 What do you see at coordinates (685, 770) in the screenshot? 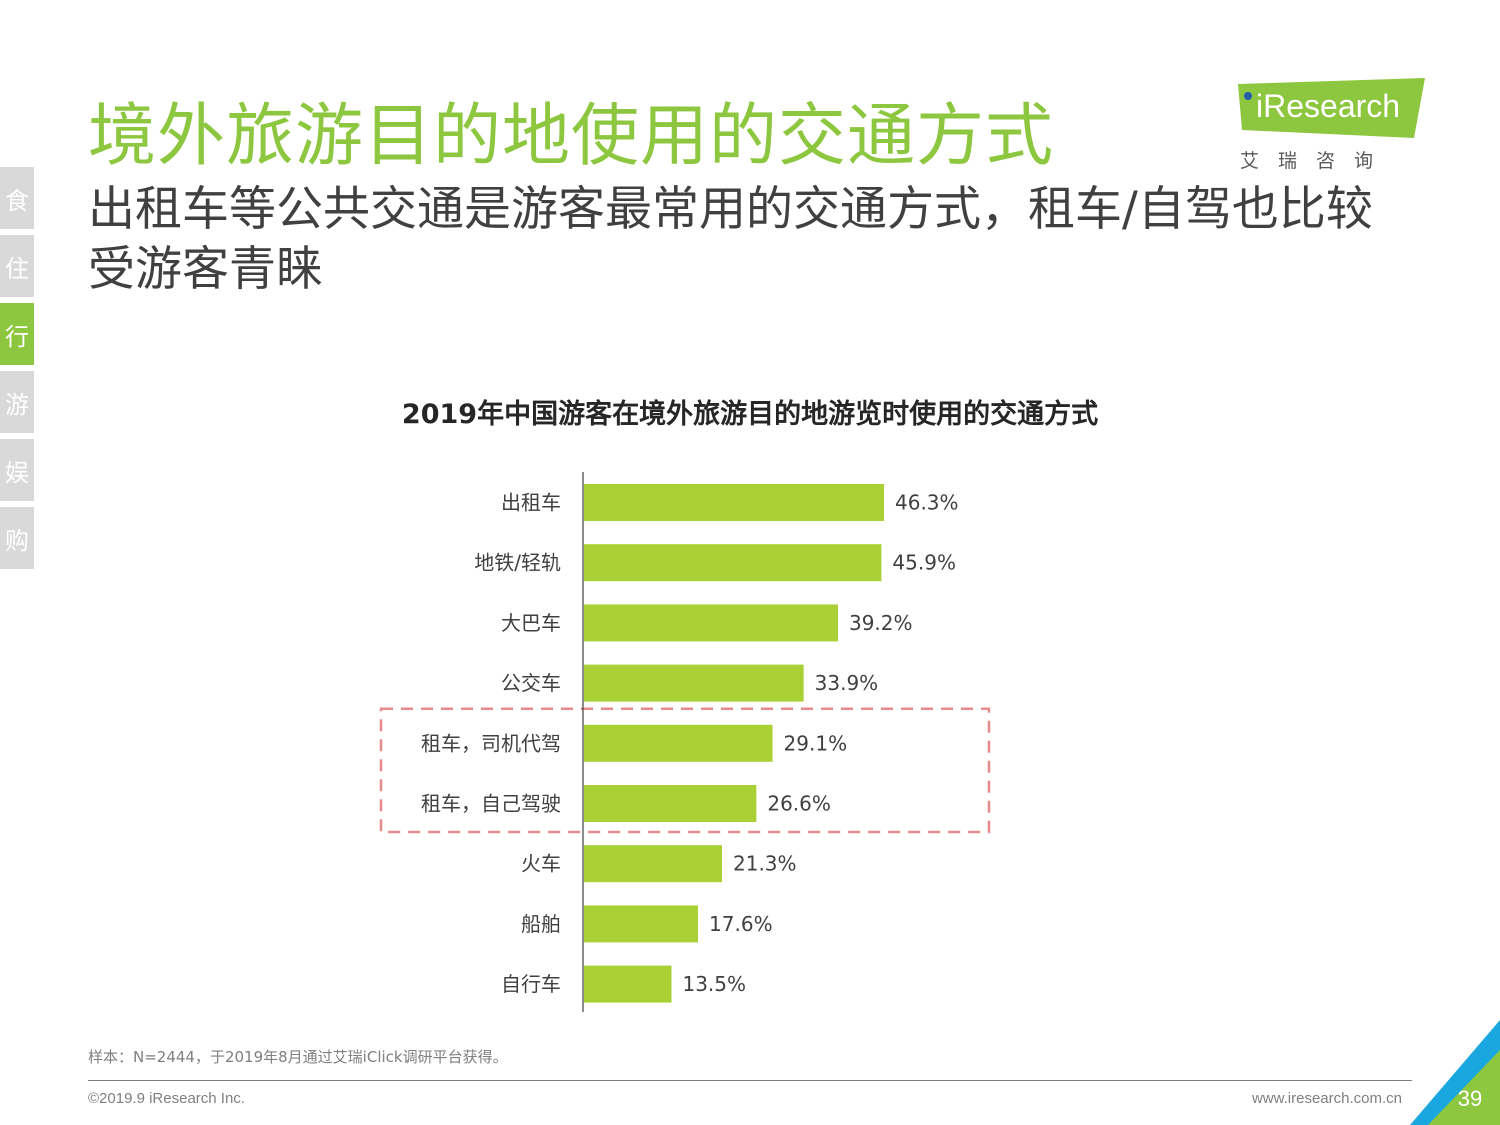
I see `highlight-box` at bounding box center [685, 770].